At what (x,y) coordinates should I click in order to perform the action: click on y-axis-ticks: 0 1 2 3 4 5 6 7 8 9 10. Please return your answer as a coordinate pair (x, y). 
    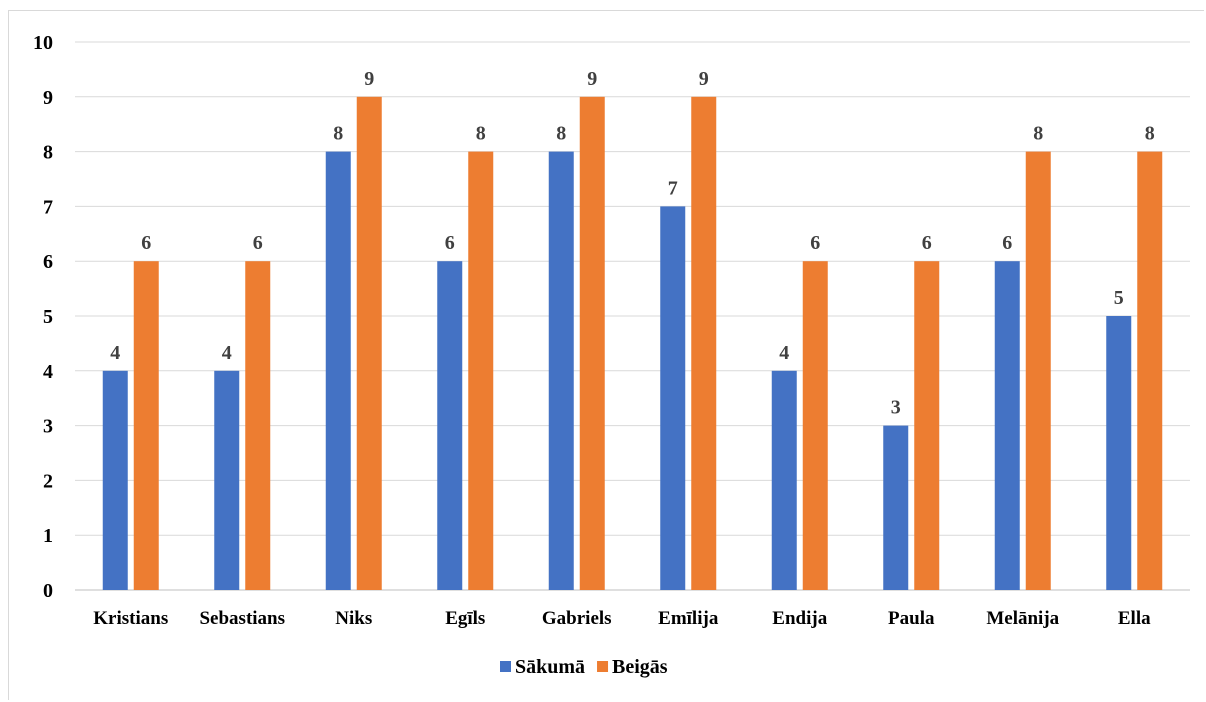
    Looking at the image, I should click on (43, 317).